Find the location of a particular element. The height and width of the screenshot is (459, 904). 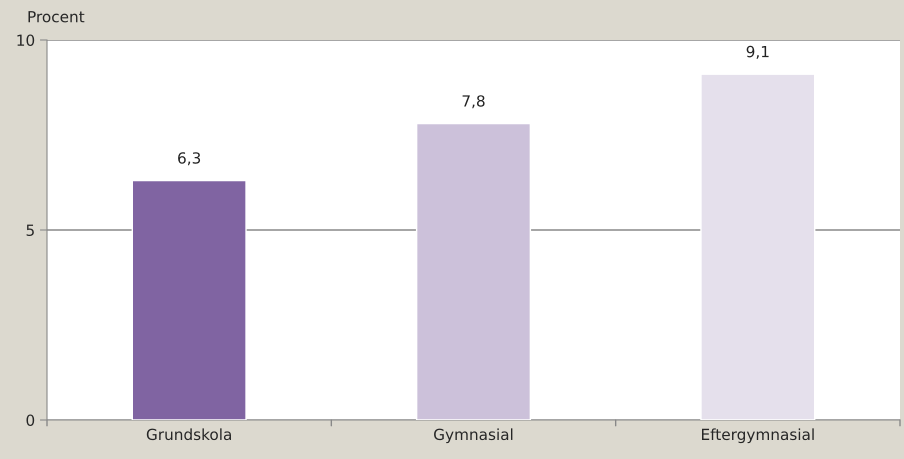

y-tick-label: 10 is located at coordinates (25, 40).